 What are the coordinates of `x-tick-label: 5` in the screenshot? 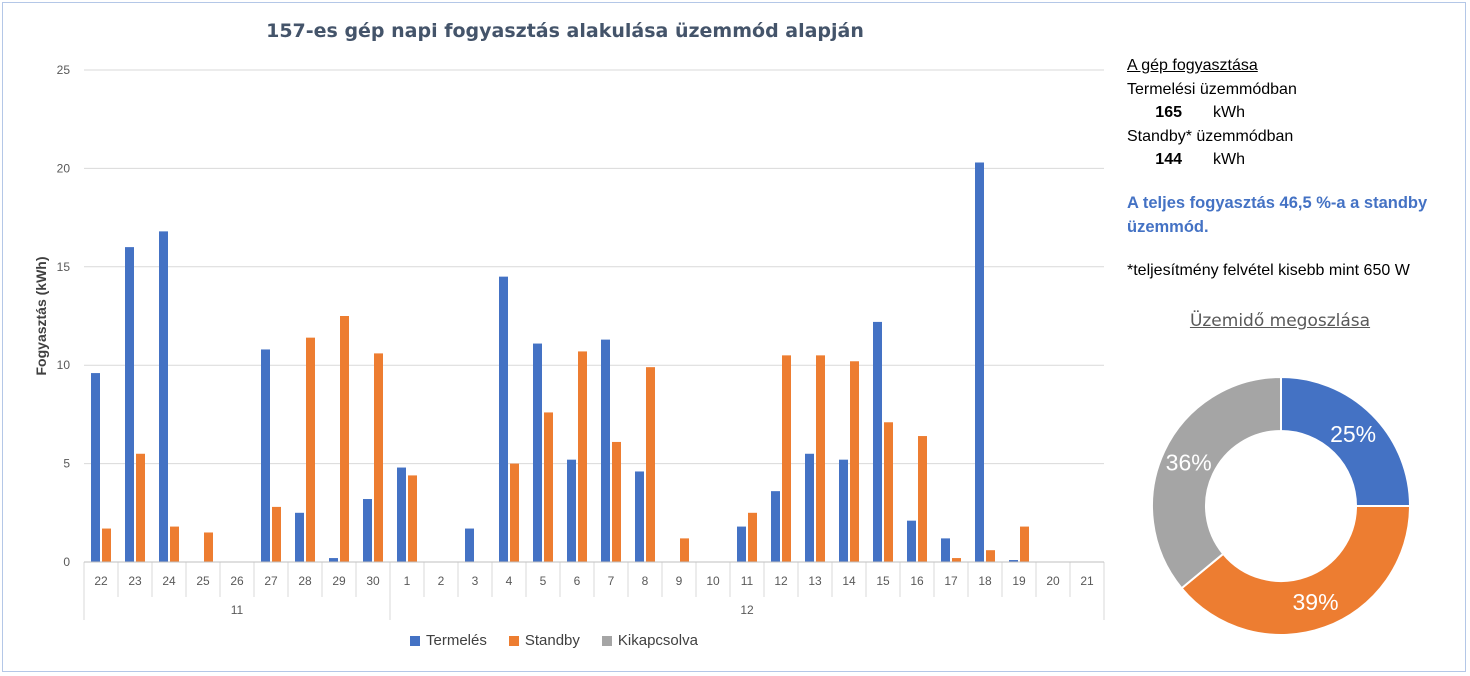 It's located at (543, 581).